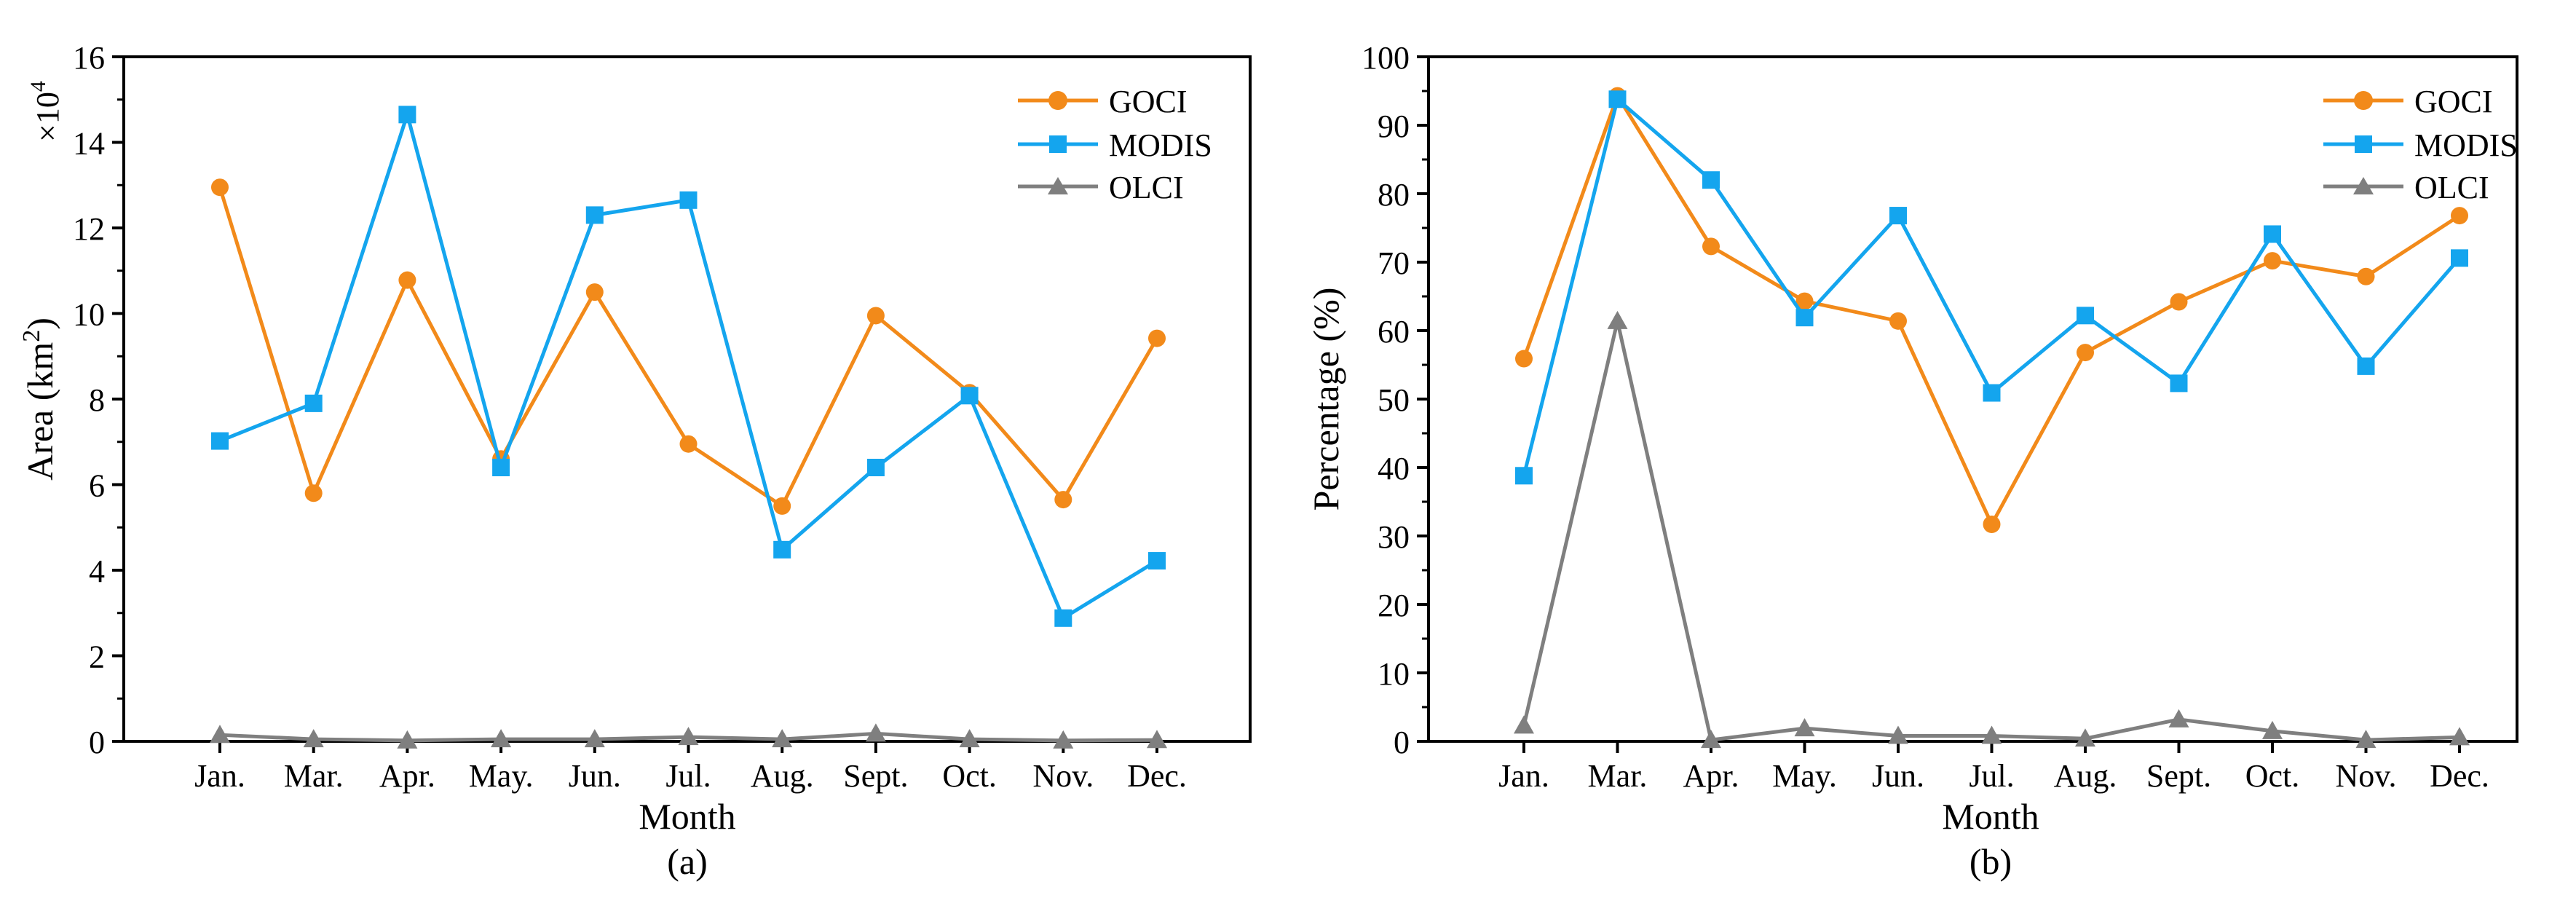 This screenshot has height=911, width=2576. What do you see at coordinates (969, 776) in the screenshot?
I see `x-tick-label: Oct.` at bounding box center [969, 776].